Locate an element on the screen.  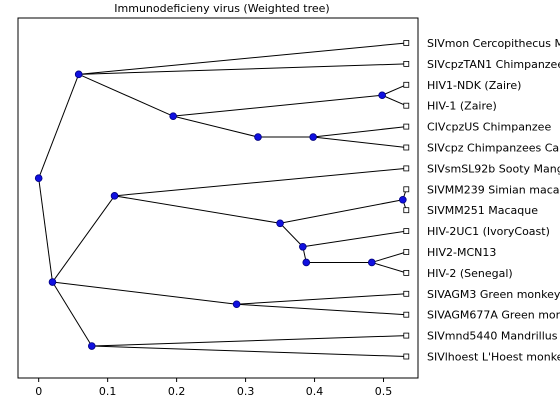
branch-n7 is located at coordinates (83, 239).